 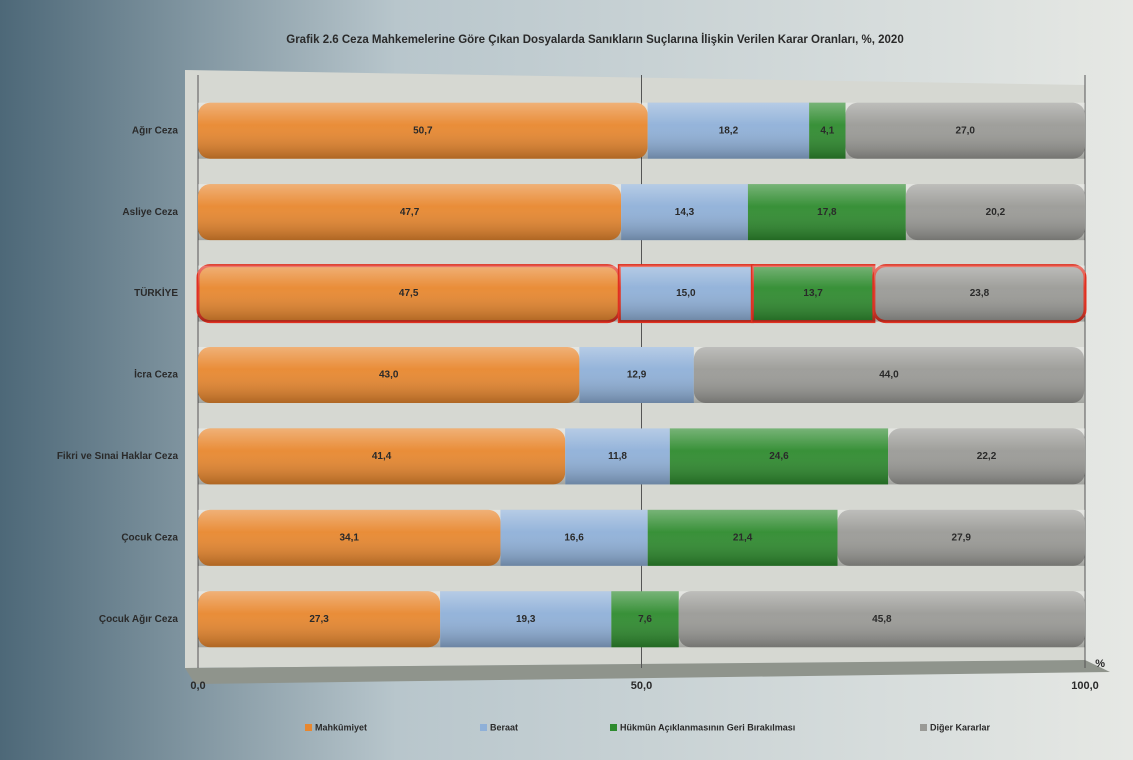 I want to click on y-tick-label: Çocuk Ağır Ceza, so click(x=139, y=619).